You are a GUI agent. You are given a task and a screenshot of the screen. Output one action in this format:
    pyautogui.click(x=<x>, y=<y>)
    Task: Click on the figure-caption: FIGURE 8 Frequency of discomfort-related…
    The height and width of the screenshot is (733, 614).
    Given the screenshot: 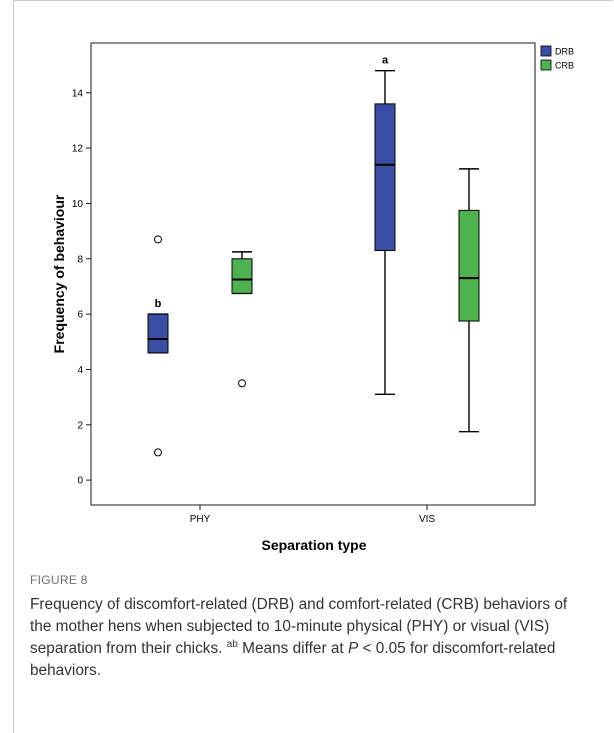 What is the action you would take?
    pyautogui.click(x=310, y=627)
    